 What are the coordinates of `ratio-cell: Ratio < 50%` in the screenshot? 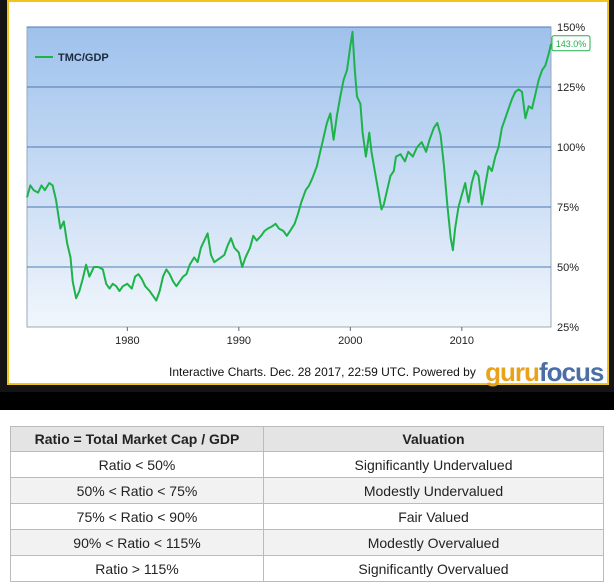 It's located at (137, 464).